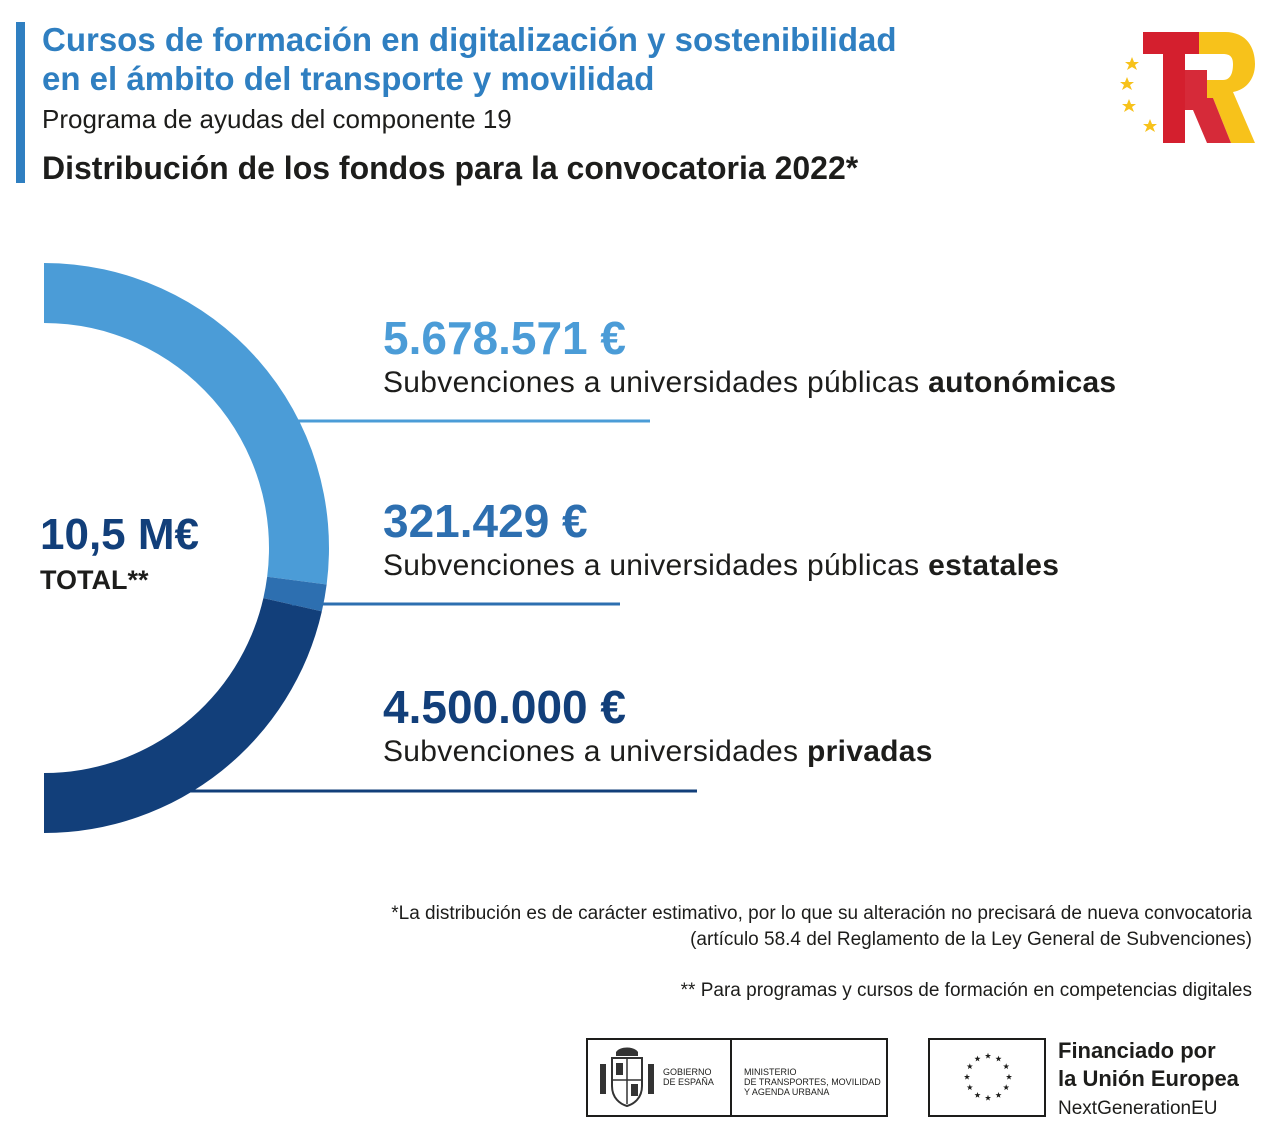 The width and height of the screenshot is (1280, 1147). I want to click on slice-autonomicas, so click(186, 424).